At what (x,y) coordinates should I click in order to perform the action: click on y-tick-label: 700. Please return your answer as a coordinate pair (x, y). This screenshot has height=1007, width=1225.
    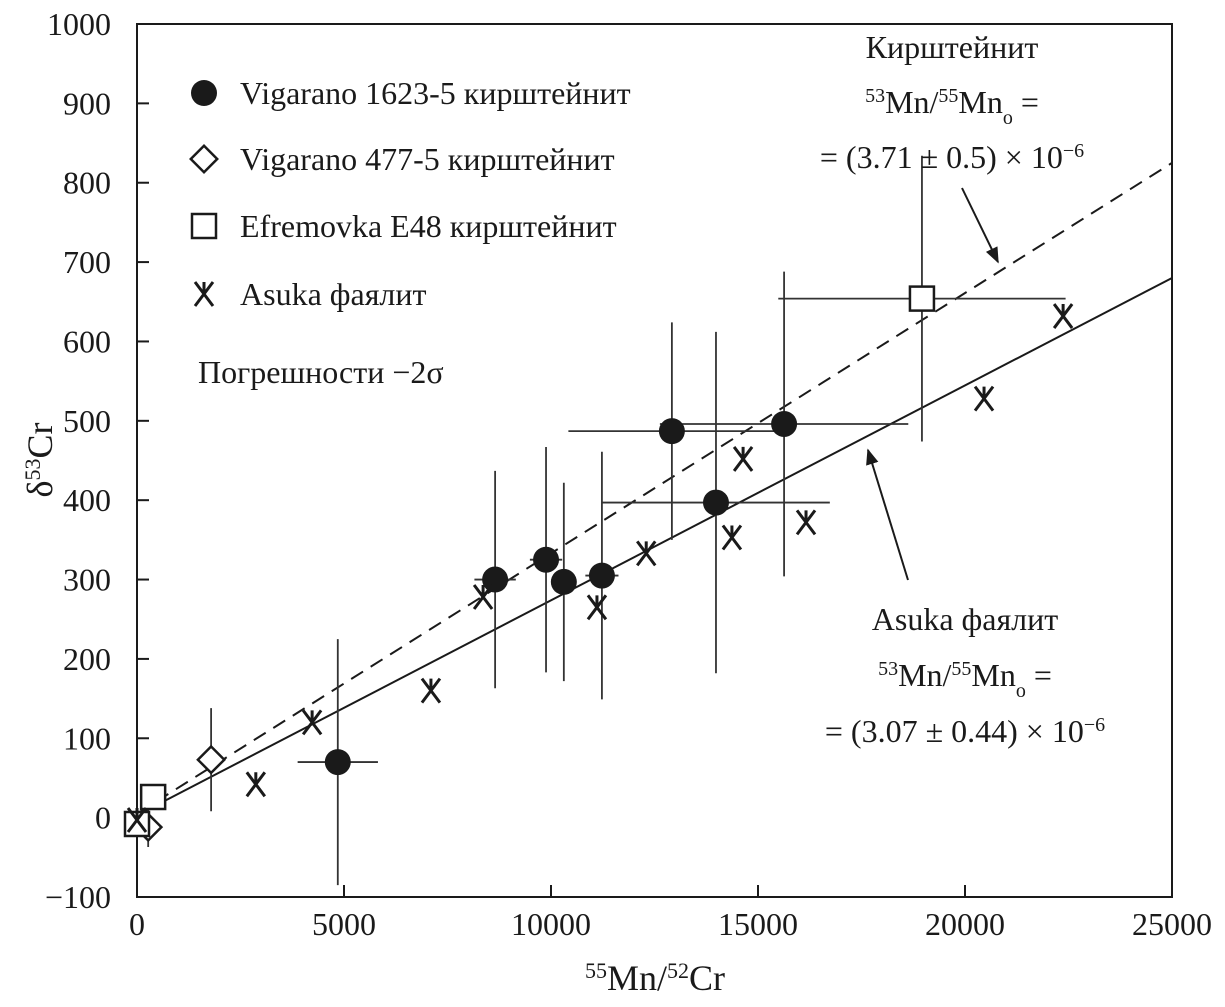
    Looking at the image, I should click on (87, 262).